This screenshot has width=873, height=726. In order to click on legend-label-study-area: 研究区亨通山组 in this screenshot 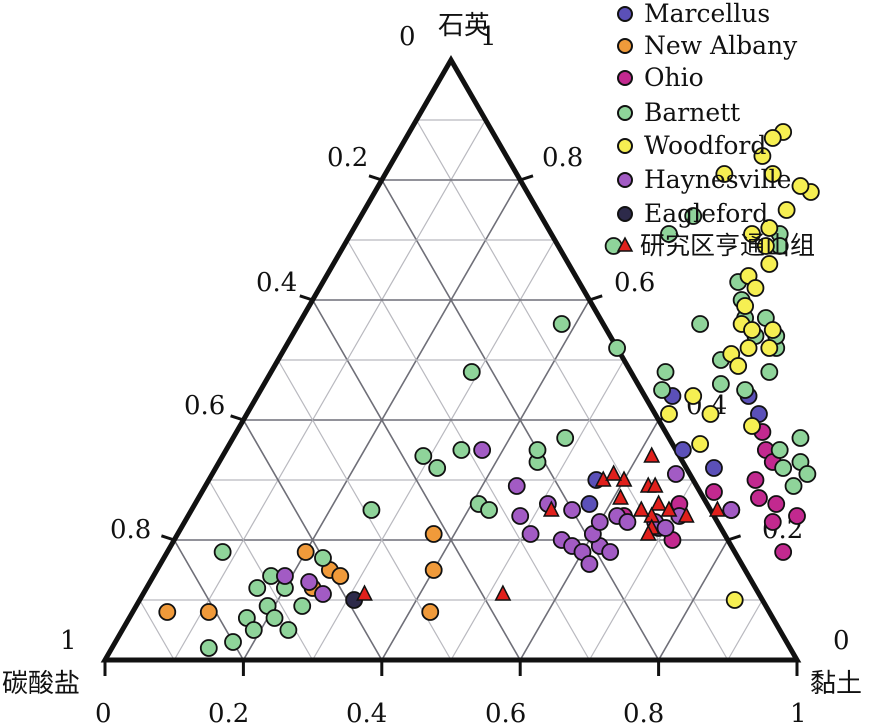, I will do `click(727, 245)`.